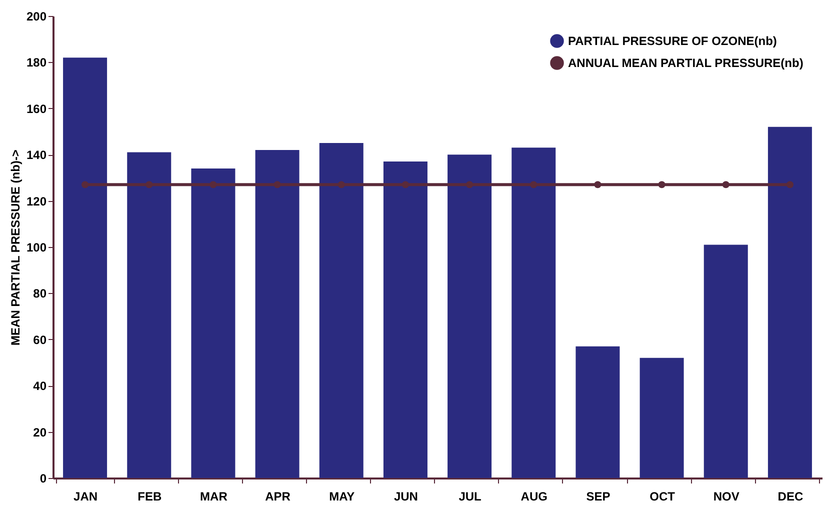  I want to click on x-tick-label: MAR, so click(214, 497).